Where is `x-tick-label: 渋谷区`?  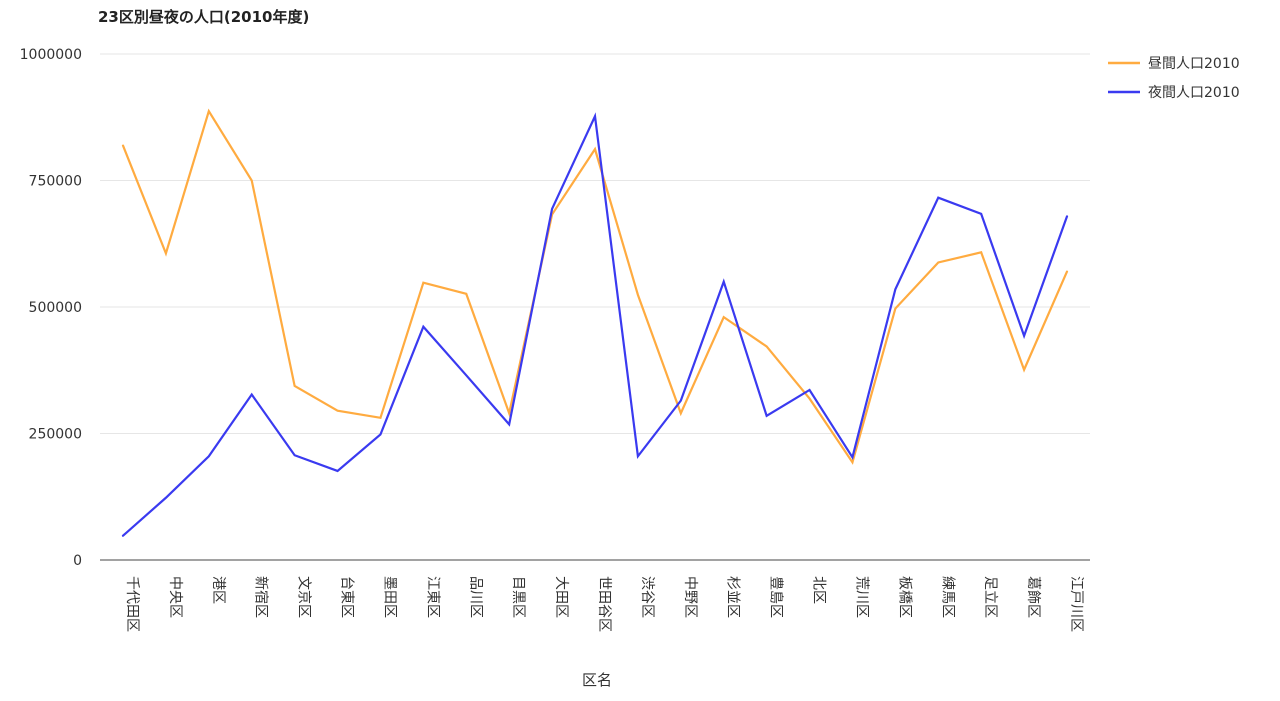 x-tick-label: 渋谷区 is located at coordinates (647, 597).